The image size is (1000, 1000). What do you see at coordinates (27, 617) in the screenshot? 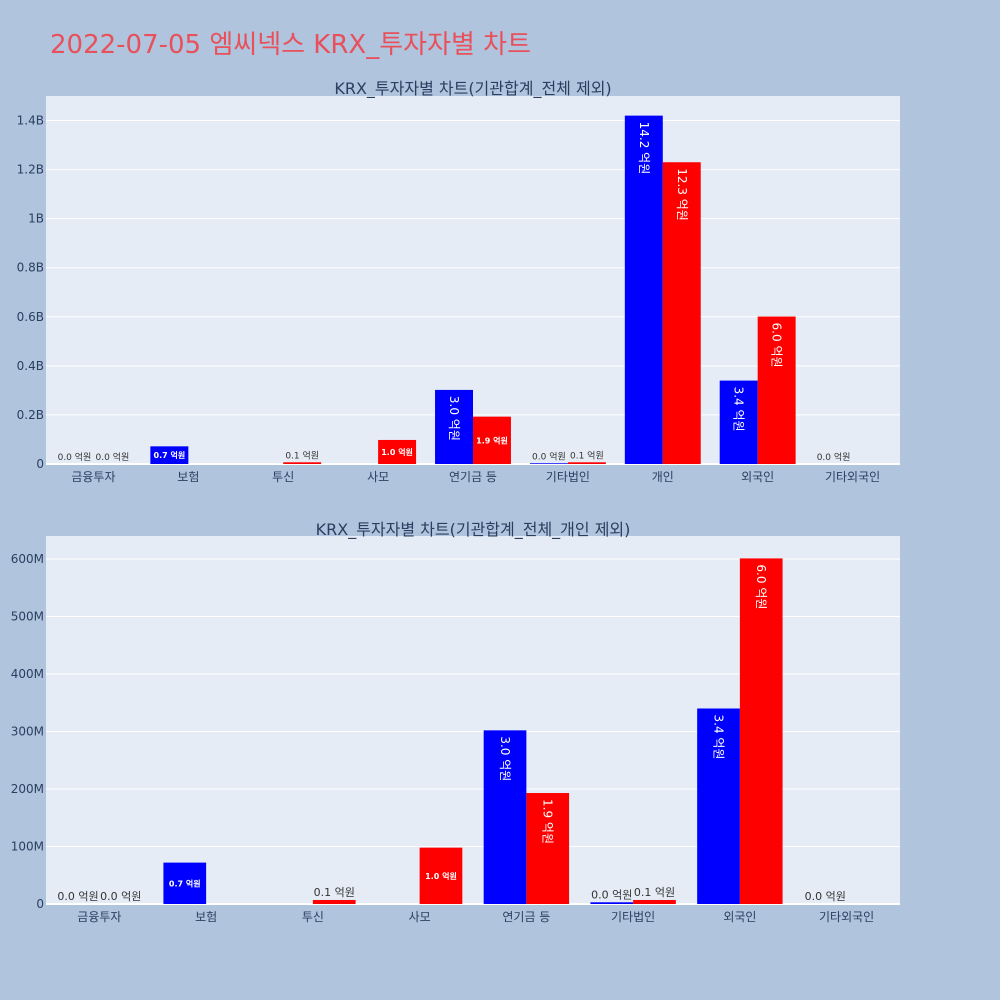
I see `y-tick-label: 500M` at bounding box center [27, 617].